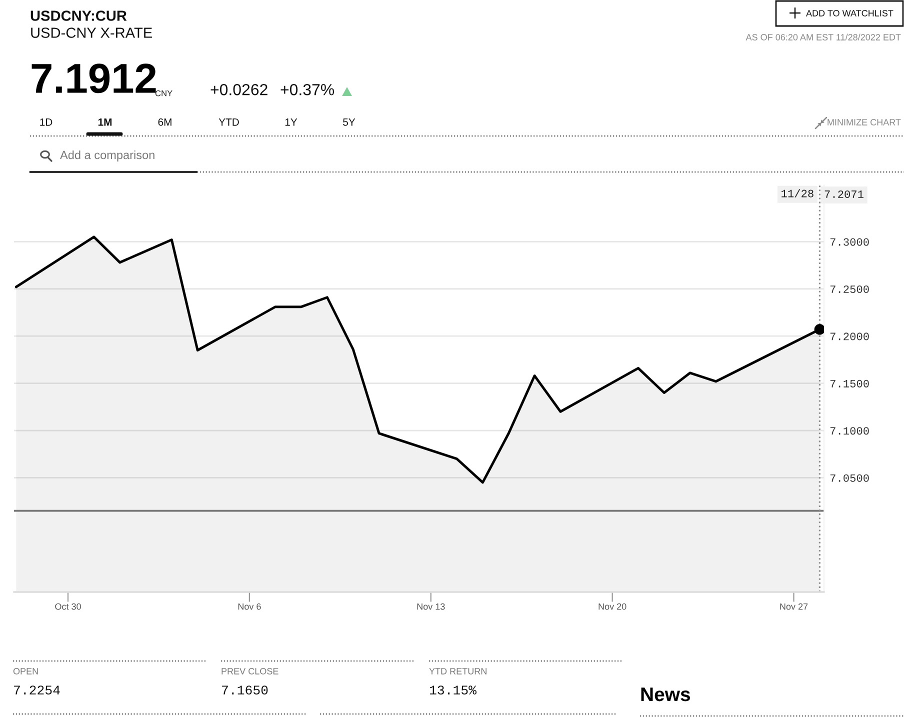 This screenshot has width=904, height=717. What do you see at coordinates (849, 384) in the screenshot?
I see `y-tick-label: 7.1500` at bounding box center [849, 384].